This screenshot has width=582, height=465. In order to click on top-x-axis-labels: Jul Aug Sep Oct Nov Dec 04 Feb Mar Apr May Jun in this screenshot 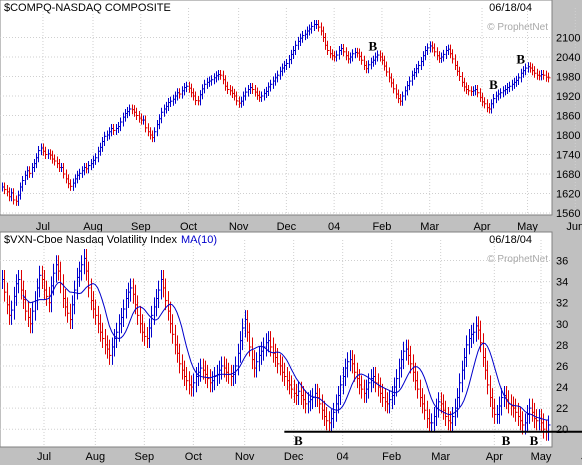, I will do `click(309, 227)`.